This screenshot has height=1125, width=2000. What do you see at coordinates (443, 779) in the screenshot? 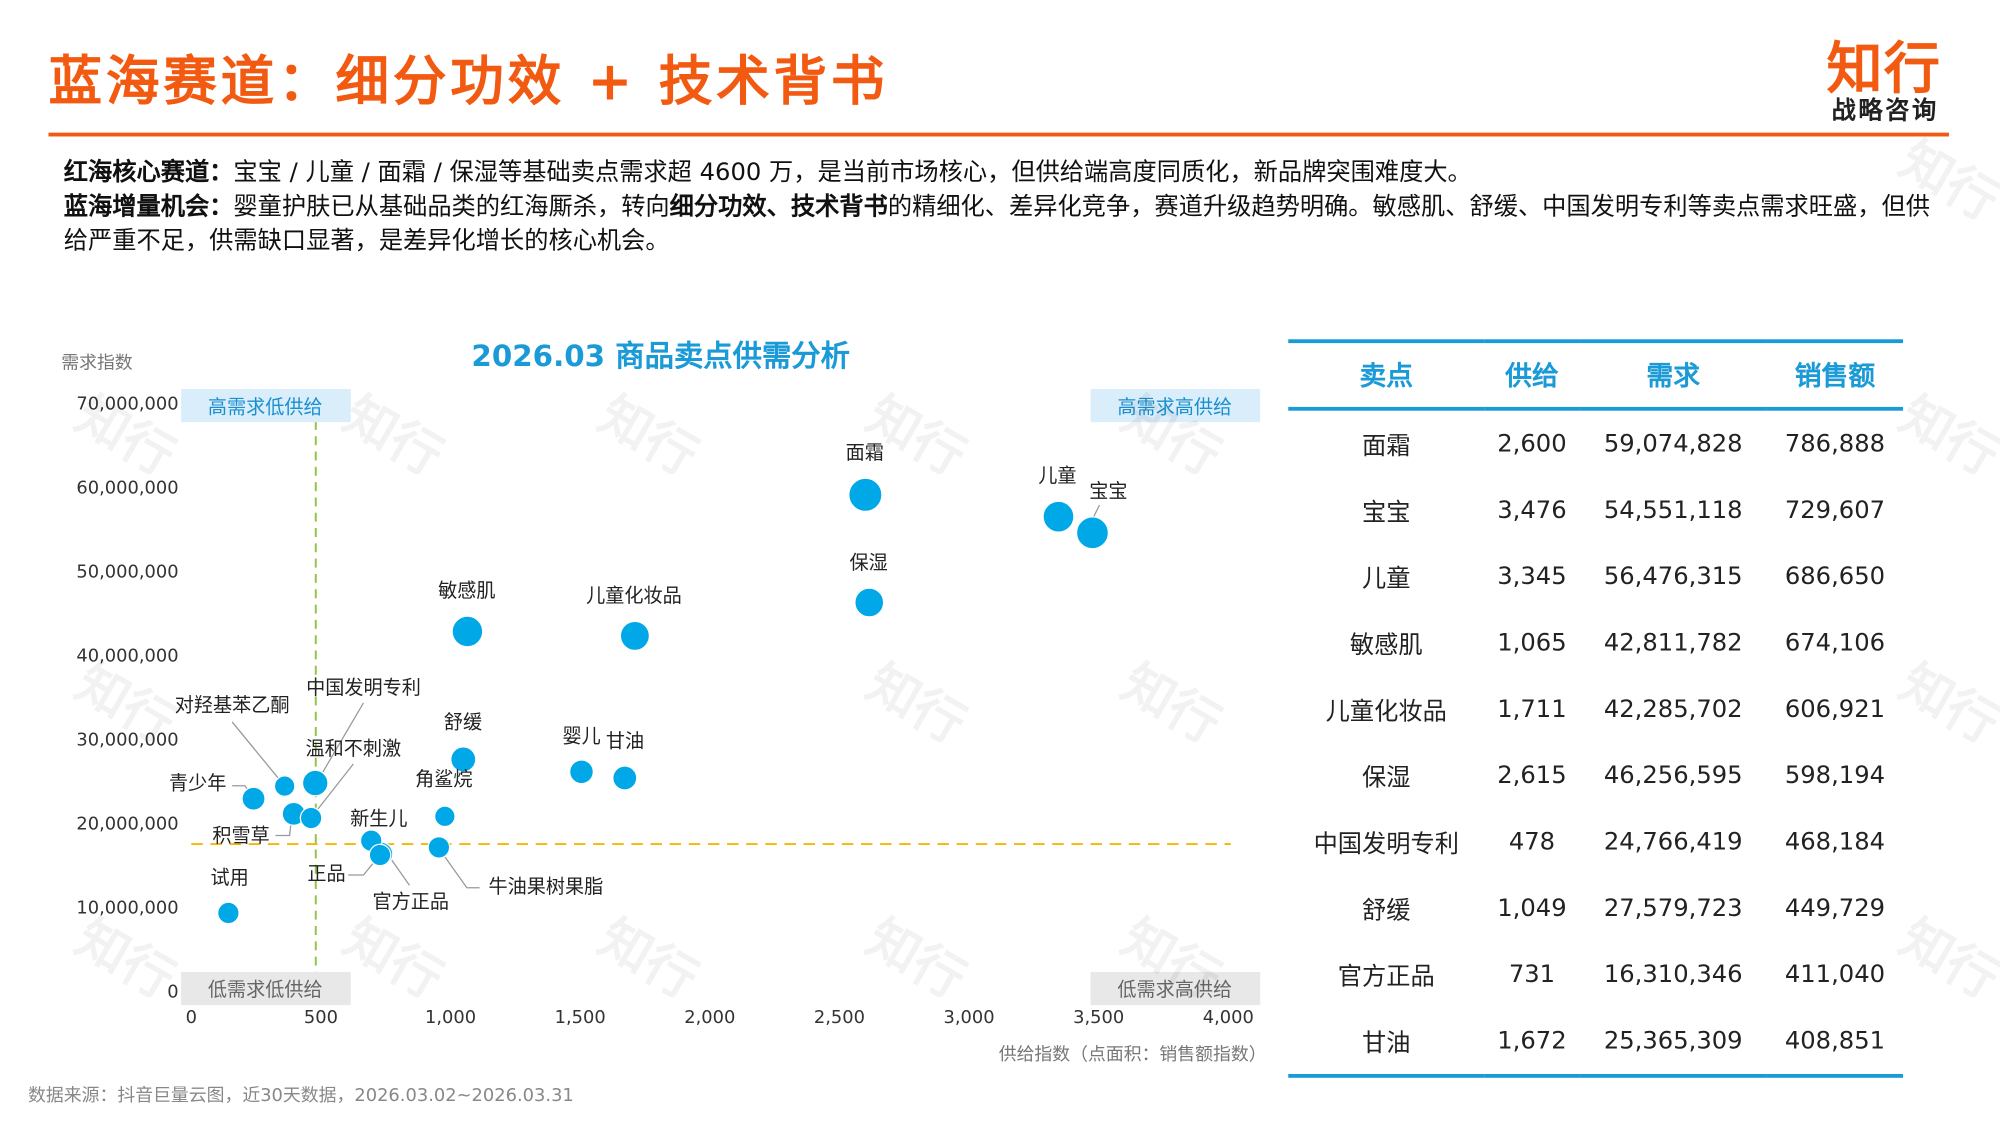
I see `data-label: 角鲨烷` at bounding box center [443, 779].